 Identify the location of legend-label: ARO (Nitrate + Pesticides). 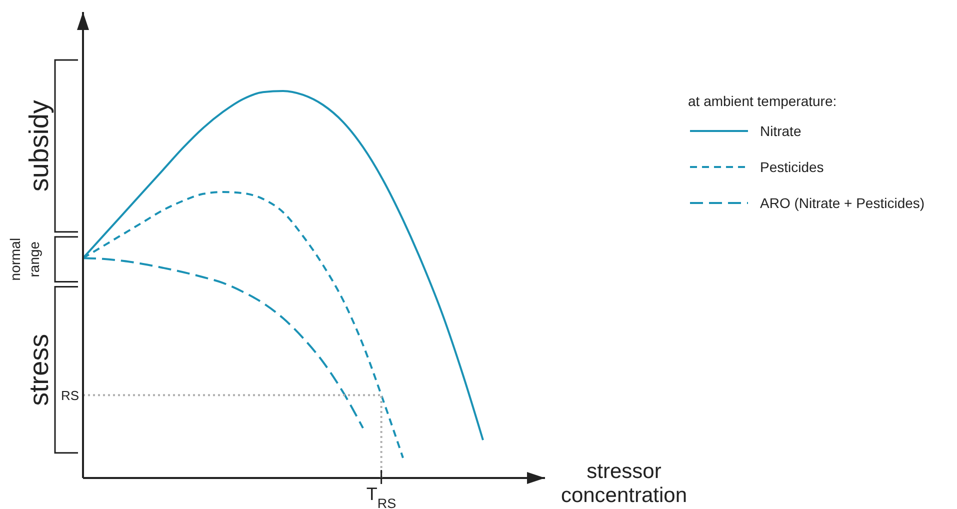
(842, 203).